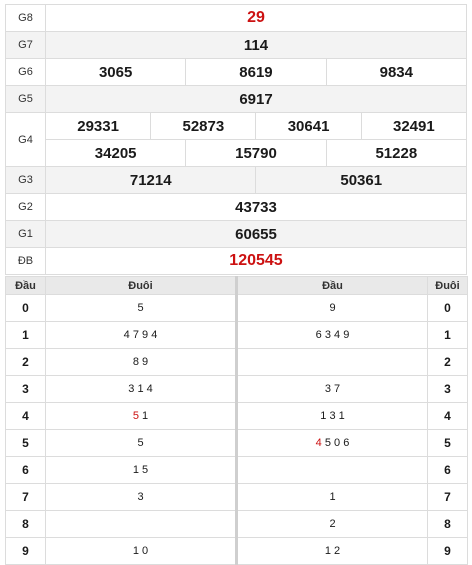 This screenshot has width=472, height=565. What do you see at coordinates (447, 308) in the screenshot?
I see `loto-tail-digit: 0` at bounding box center [447, 308].